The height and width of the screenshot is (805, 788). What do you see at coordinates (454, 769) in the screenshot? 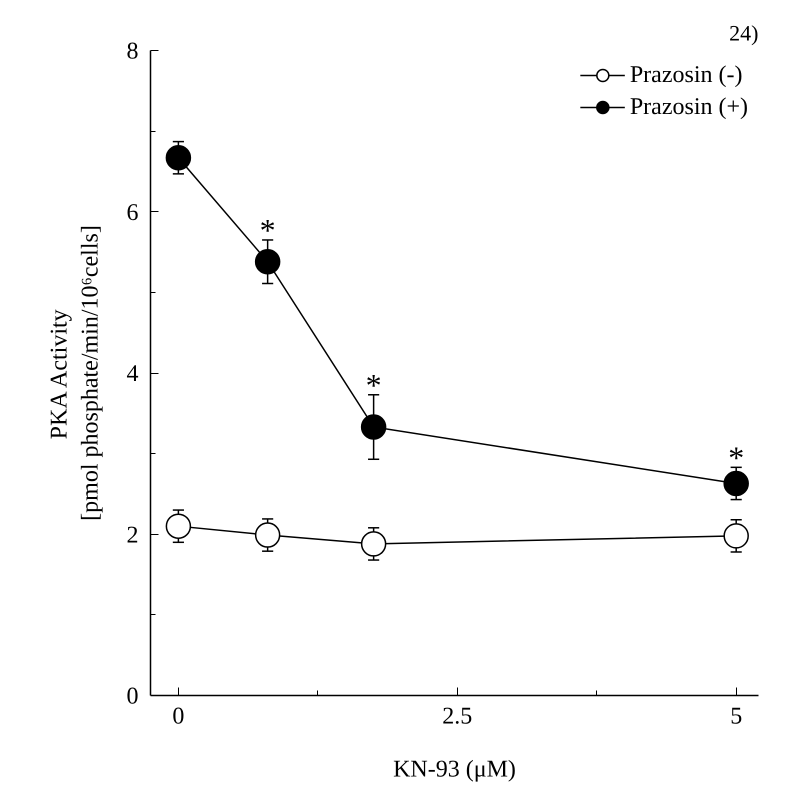
I see `x-axis-title: KN-93 (μM)` at bounding box center [454, 769].